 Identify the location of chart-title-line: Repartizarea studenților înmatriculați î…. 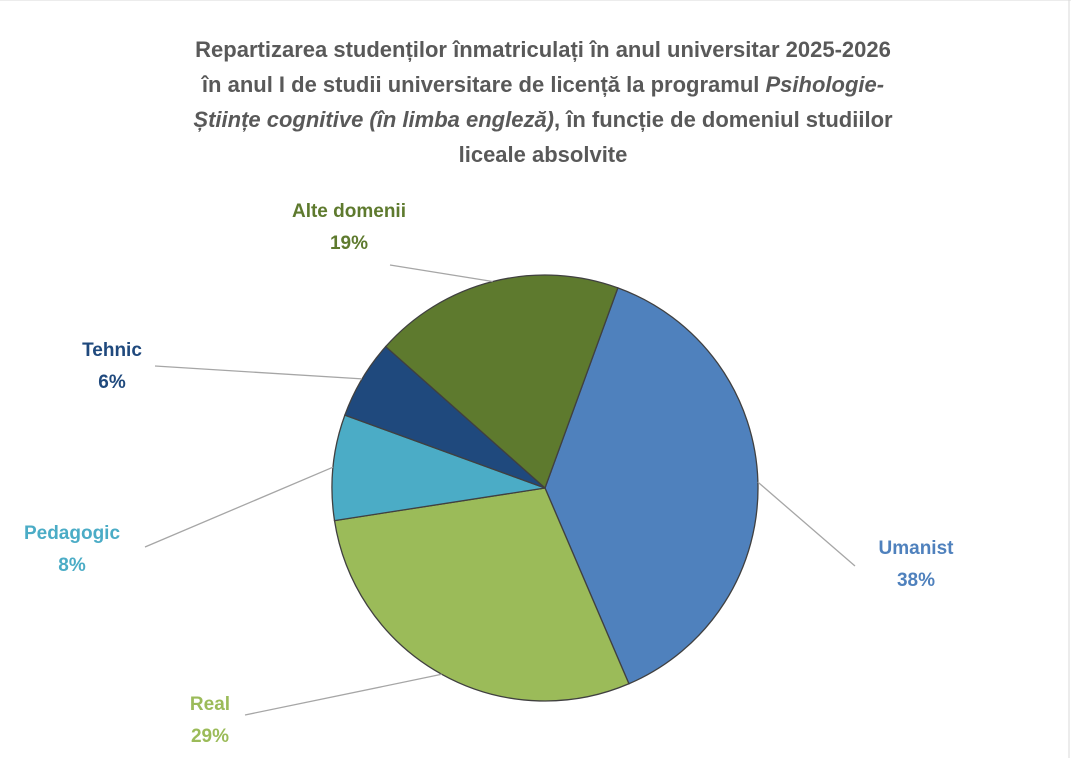
(543, 49).